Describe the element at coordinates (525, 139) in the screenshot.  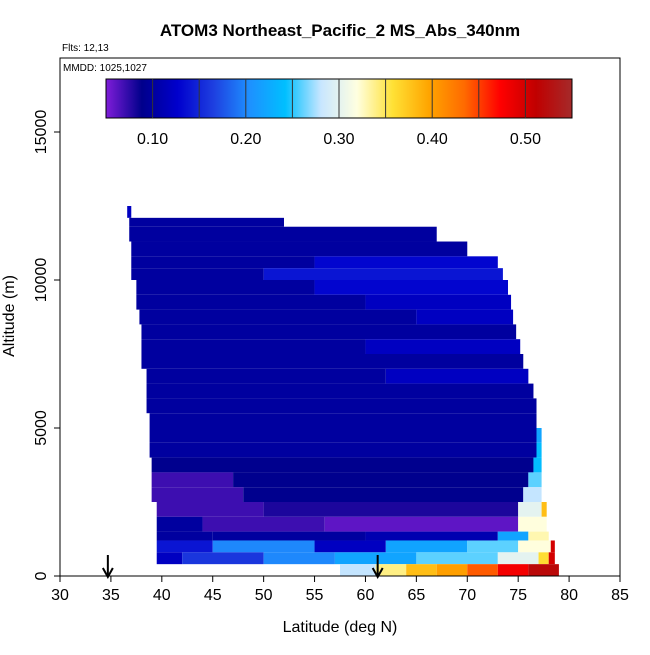
I see `colorbar-tick-label: 0.50` at that location.